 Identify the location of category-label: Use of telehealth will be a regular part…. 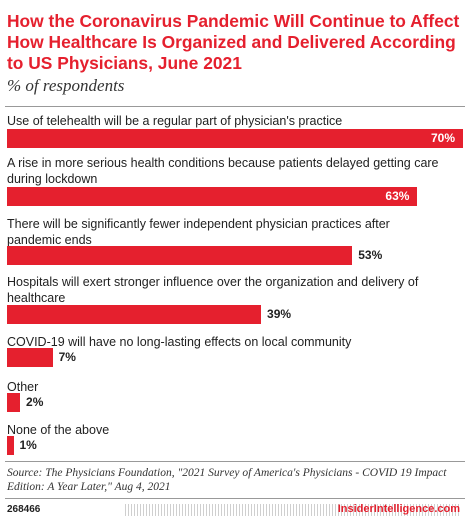
(175, 121).